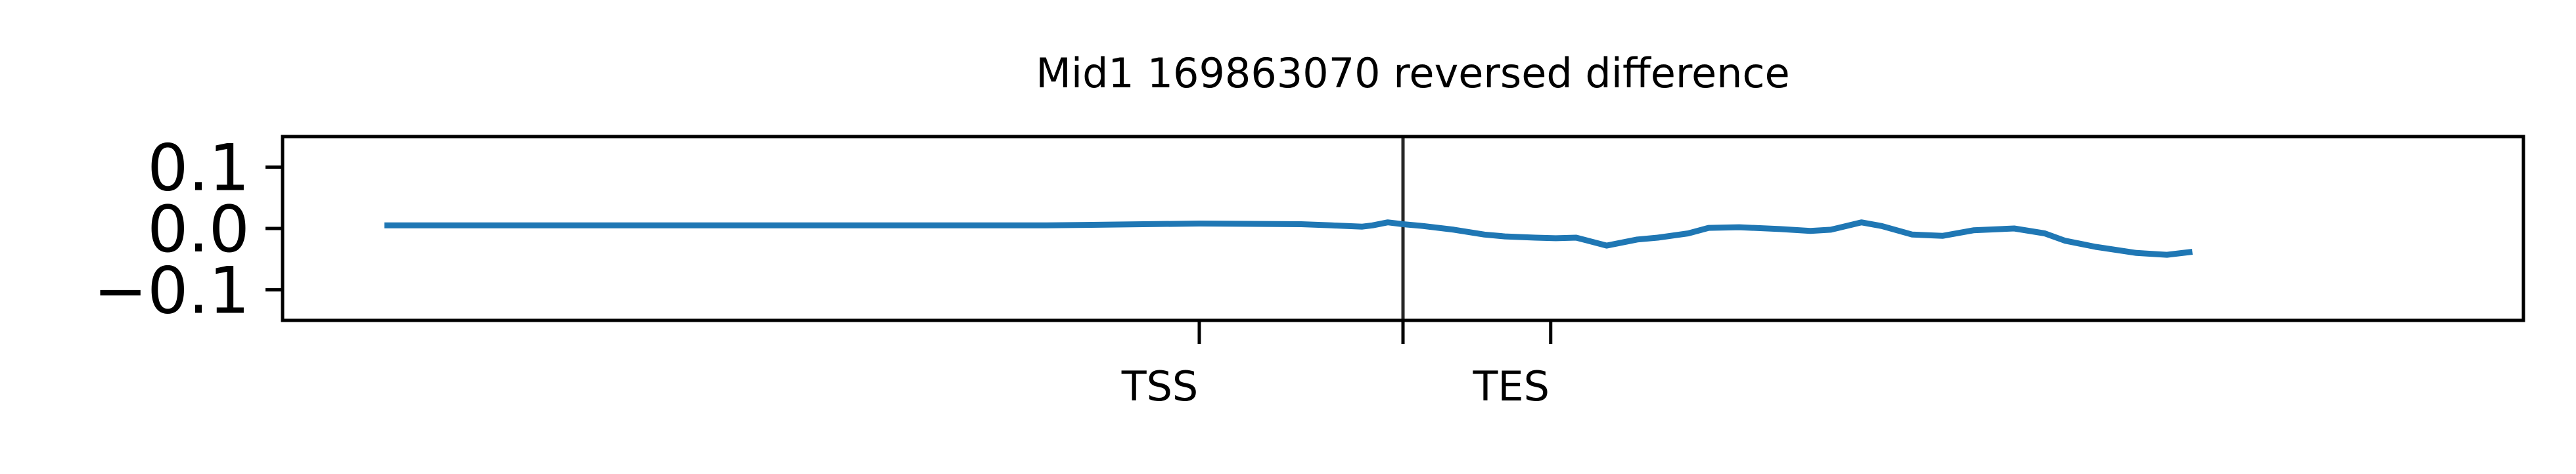 This screenshot has width=2576, height=474. What do you see at coordinates (1511, 386) in the screenshot?
I see `x-tick-label: TES` at bounding box center [1511, 386].